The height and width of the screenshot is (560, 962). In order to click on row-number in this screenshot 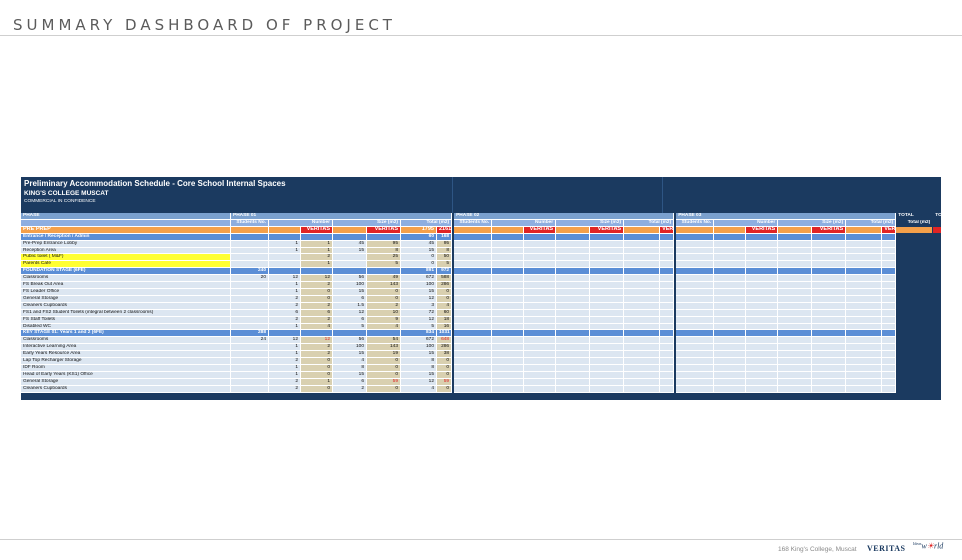, I will do `click(285, 258)`.